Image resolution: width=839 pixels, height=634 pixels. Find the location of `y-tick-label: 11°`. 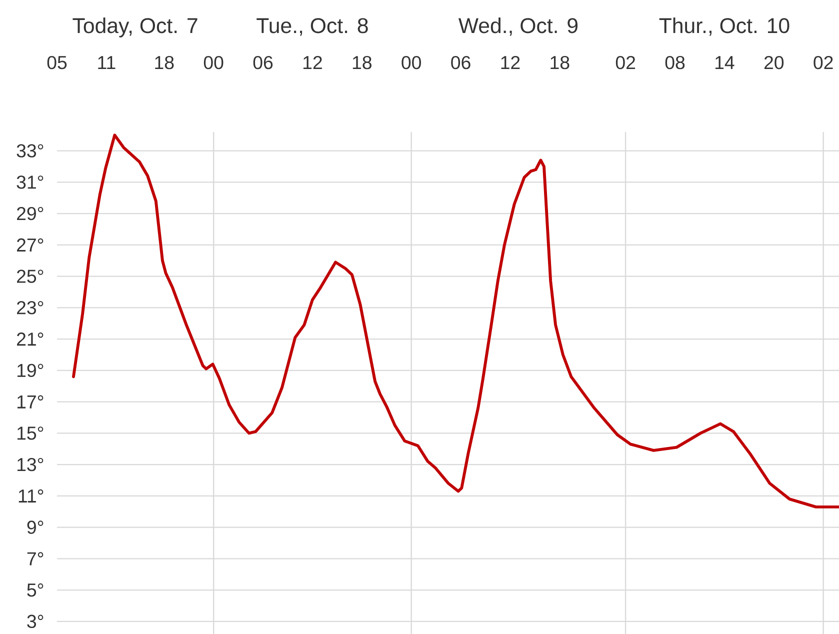

y-tick-label: 11° is located at coordinates (31, 495).